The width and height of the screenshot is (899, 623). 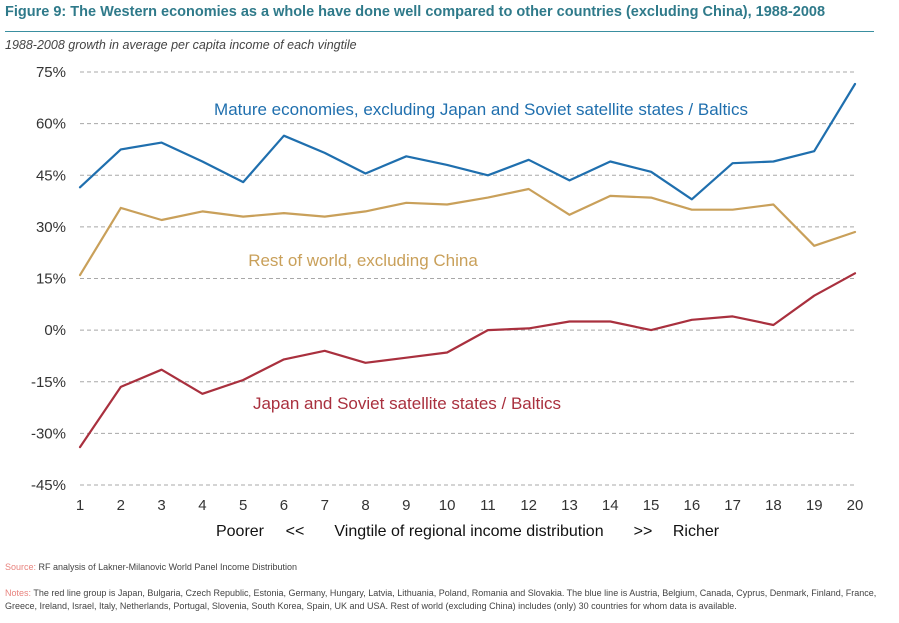 I want to click on x-tick-label: 1, so click(x=80, y=505).